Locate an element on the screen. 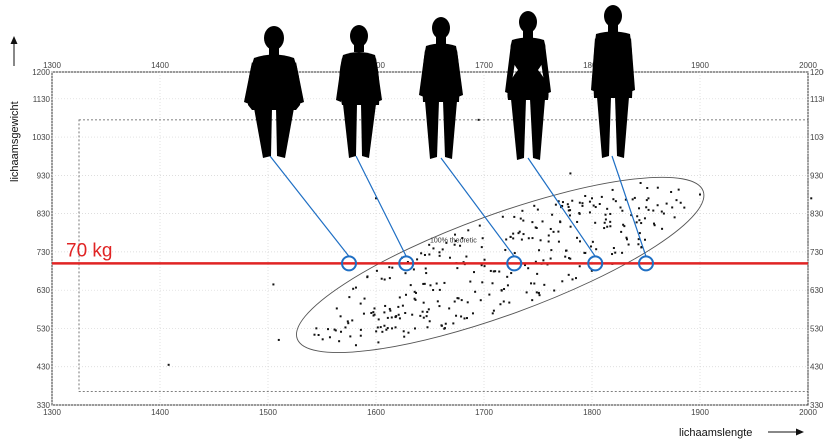 The image size is (824, 441). y-tick-label-left: 630 is located at coordinates (44, 290).